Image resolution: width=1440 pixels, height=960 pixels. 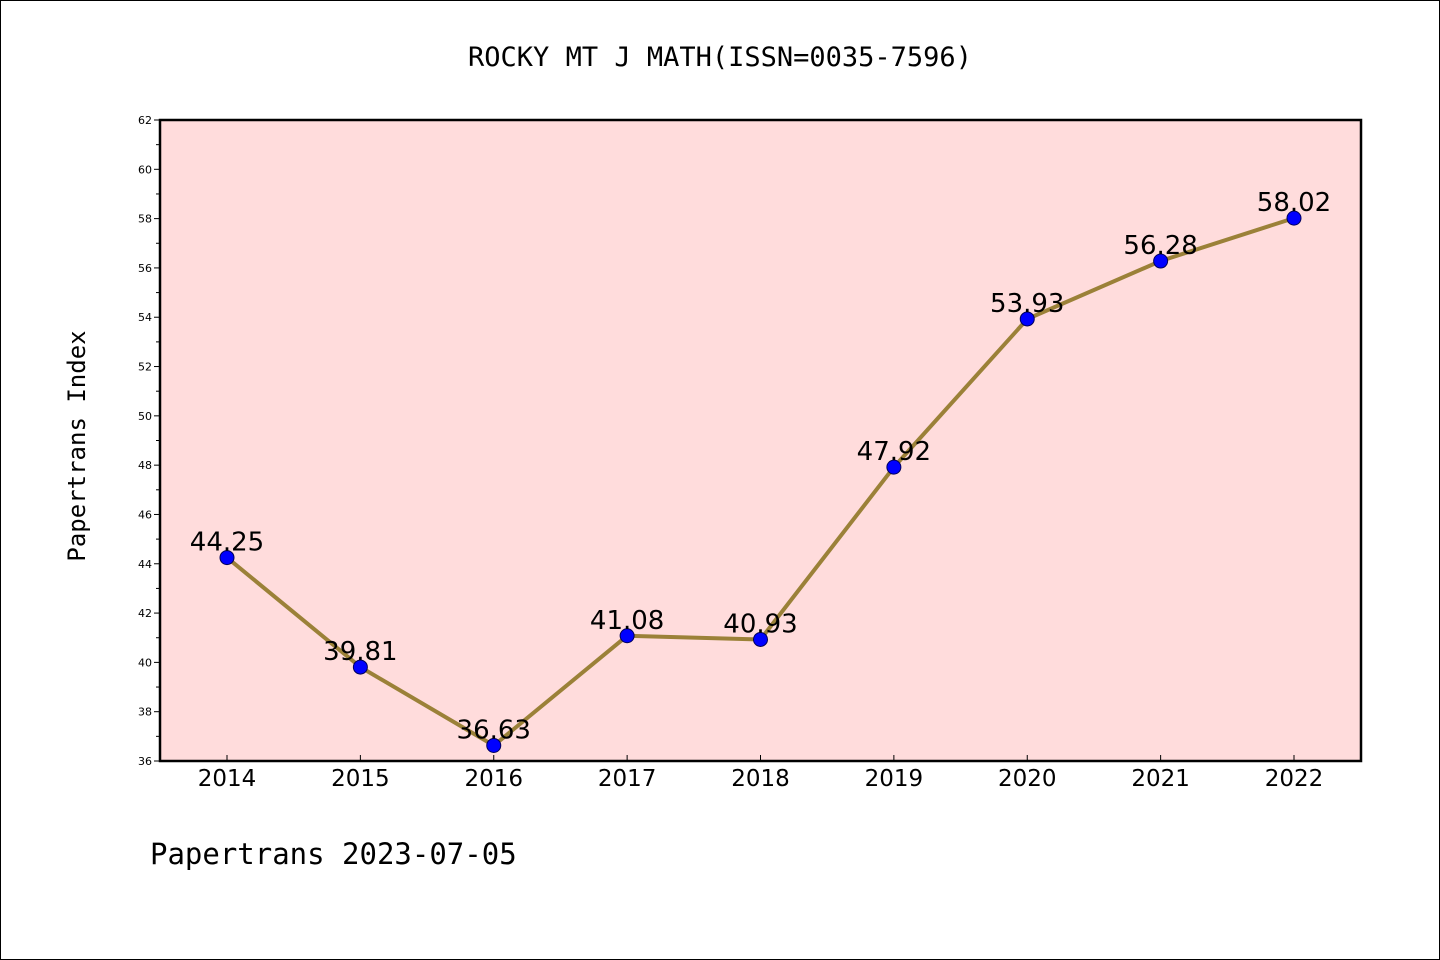 What do you see at coordinates (360, 652) in the screenshot?
I see `data-label: 39.81` at bounding box center [360, 652].